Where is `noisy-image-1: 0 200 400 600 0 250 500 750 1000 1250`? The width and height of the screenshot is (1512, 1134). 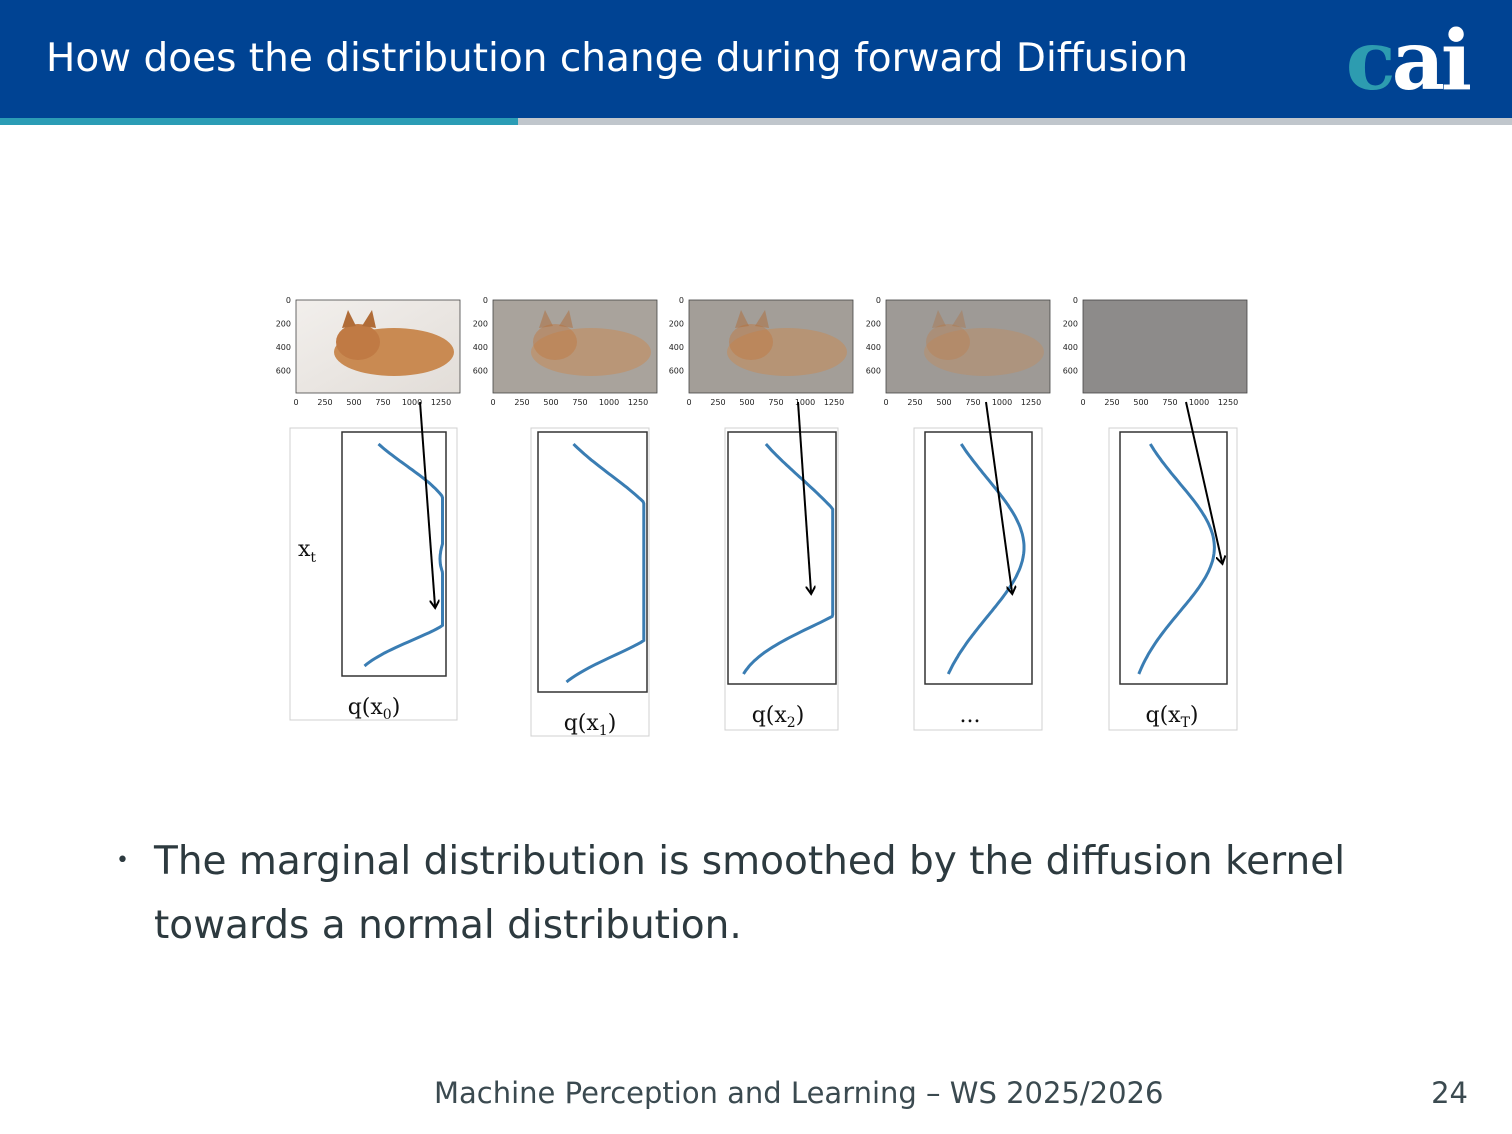 noisy-image-1: 0 200 400 600 0 250 500 750 1000 1250 is located at coordinates (565, 351).